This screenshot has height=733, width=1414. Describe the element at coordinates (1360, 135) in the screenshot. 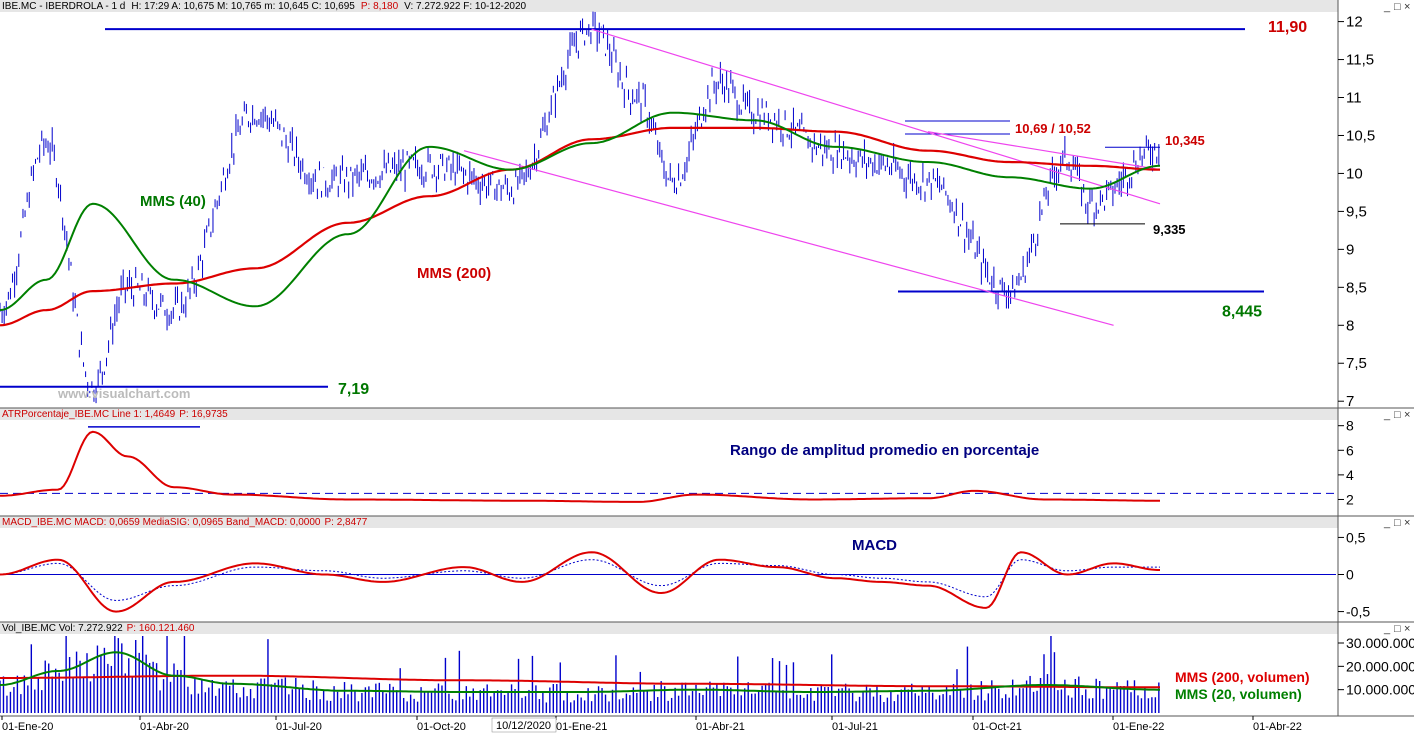

I see `y-tick-label: 10,5` at that location.